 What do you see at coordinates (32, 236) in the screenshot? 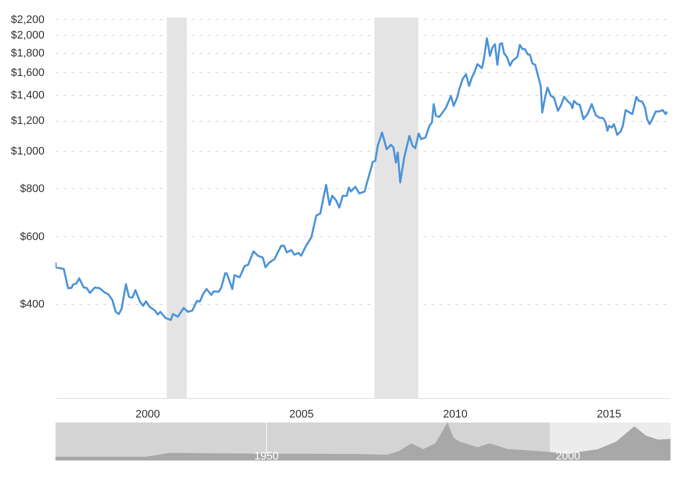
I see `y-tick-label: $600` at bounding box center [32, 236].